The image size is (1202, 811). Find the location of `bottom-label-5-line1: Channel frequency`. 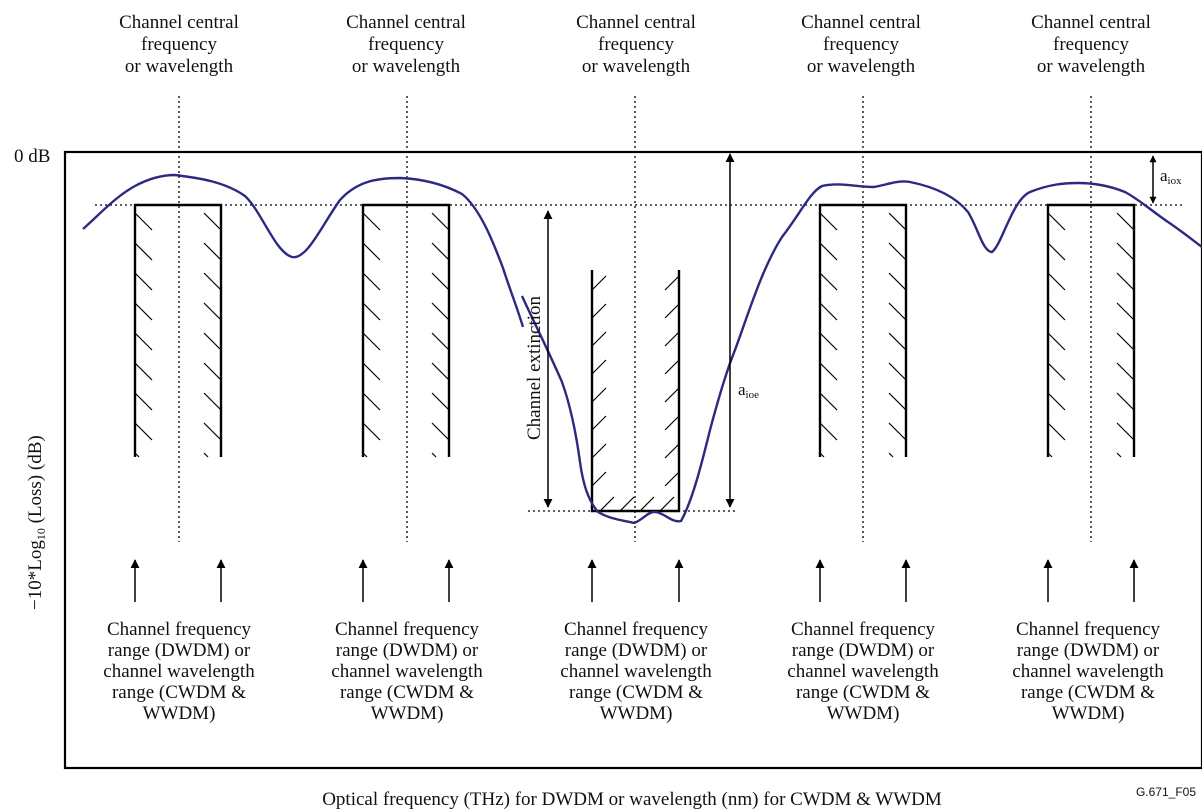

bottom-label-5-line1: Channel frequency is located at coordinates (1088, 629).